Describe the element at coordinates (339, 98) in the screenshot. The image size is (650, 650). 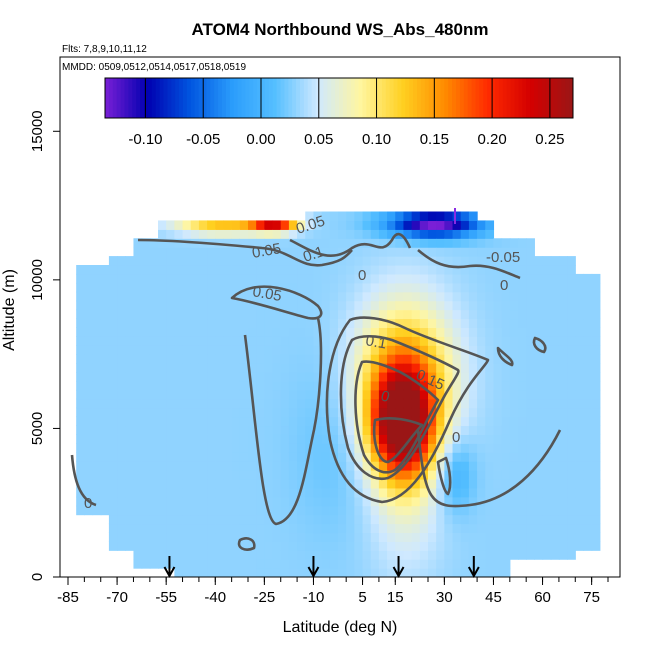
I see `colorbar-frame` at that location.